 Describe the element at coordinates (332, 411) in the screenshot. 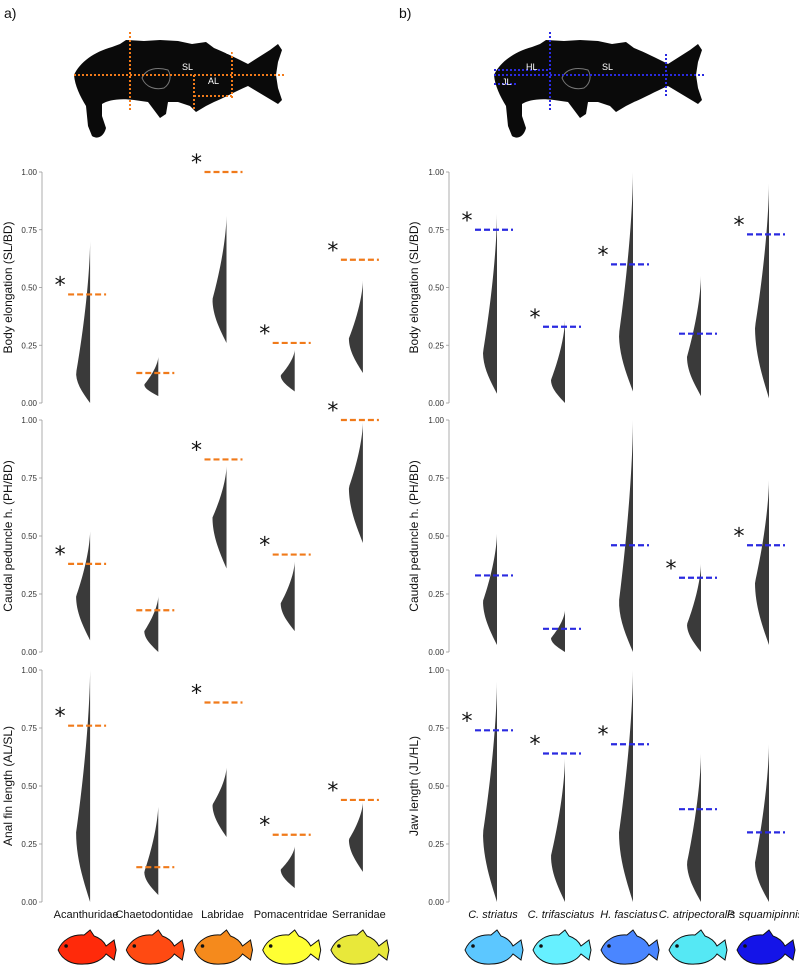

I see `significance-star-4: *` at that location.